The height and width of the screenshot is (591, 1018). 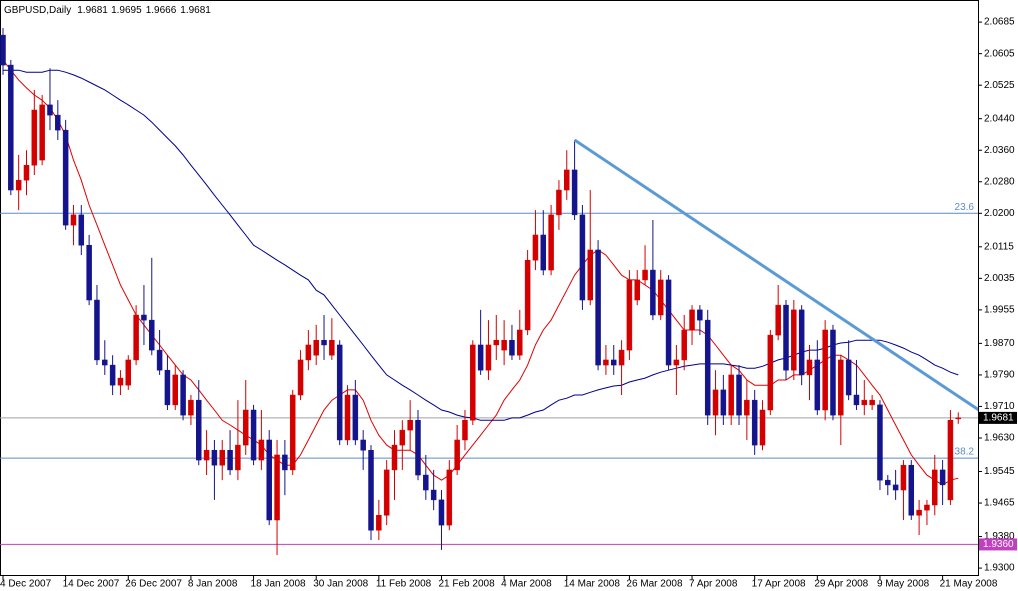 I want to click on x-tick-label: 26 Mar 2008, so click(x=654, y=584).